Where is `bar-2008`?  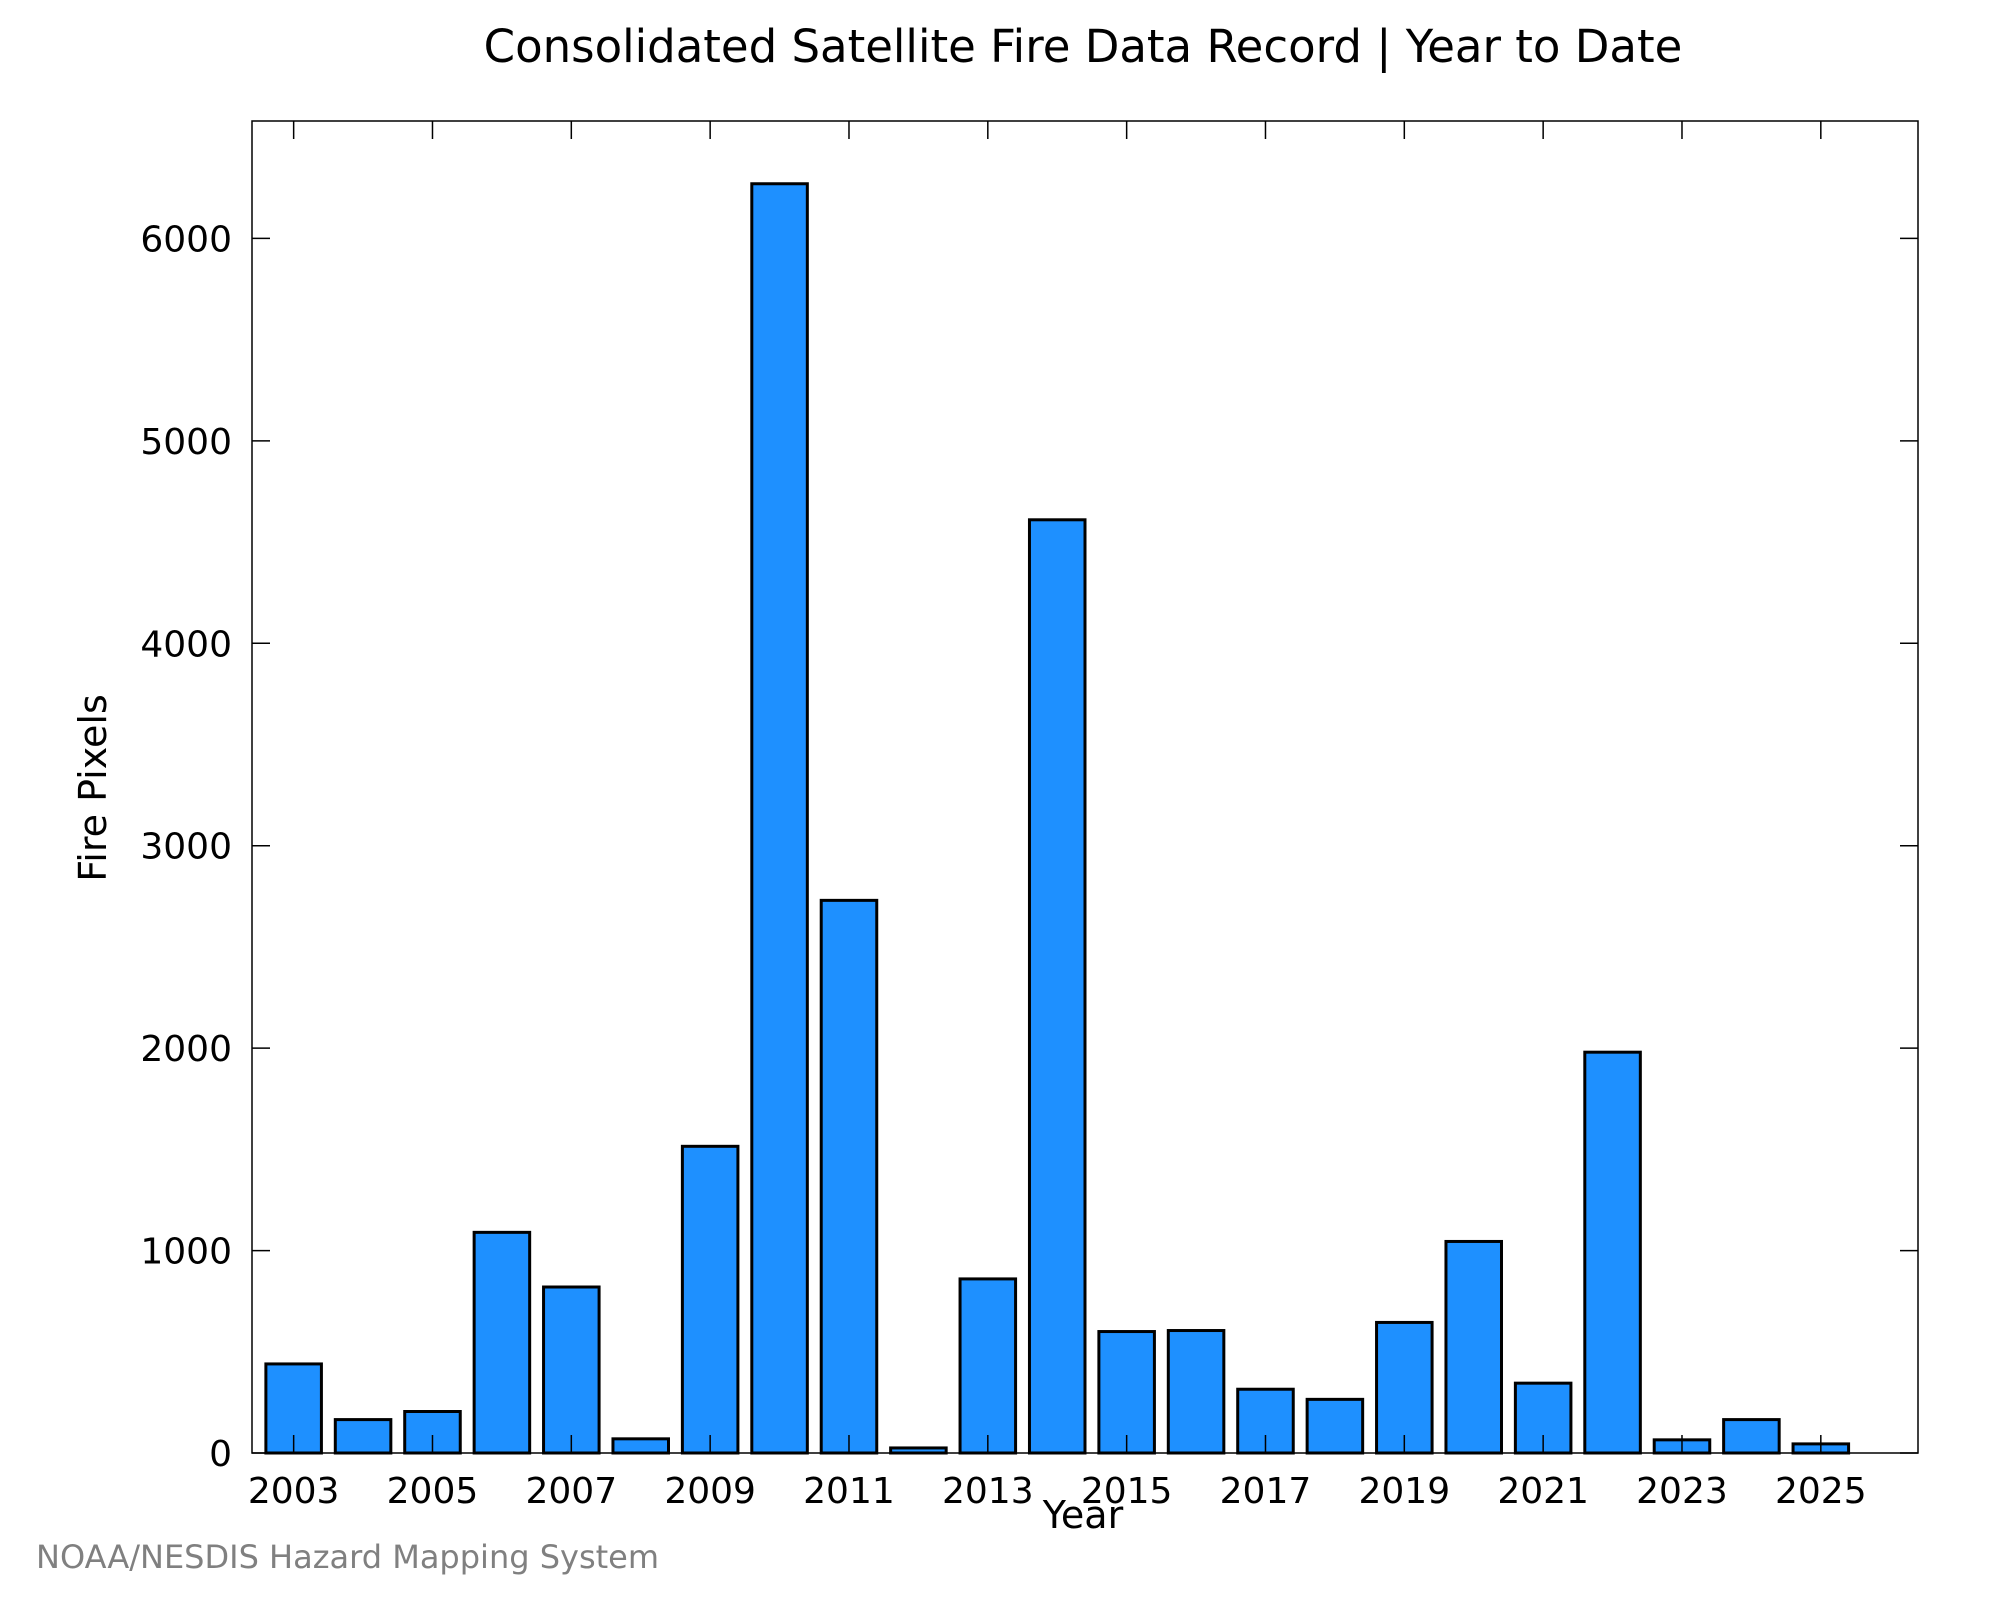
bar-2008 is located at coordinates (641, 1446).